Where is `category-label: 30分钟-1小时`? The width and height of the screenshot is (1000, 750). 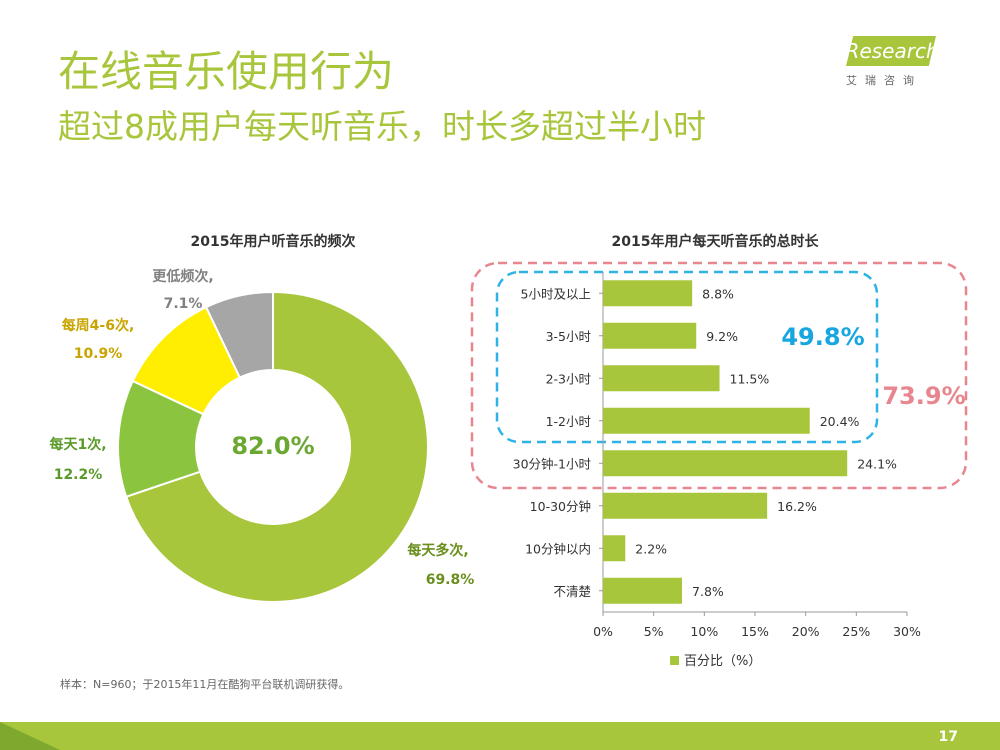 category-label: 30分钟-1小时 is located at coordinates (552, 463).